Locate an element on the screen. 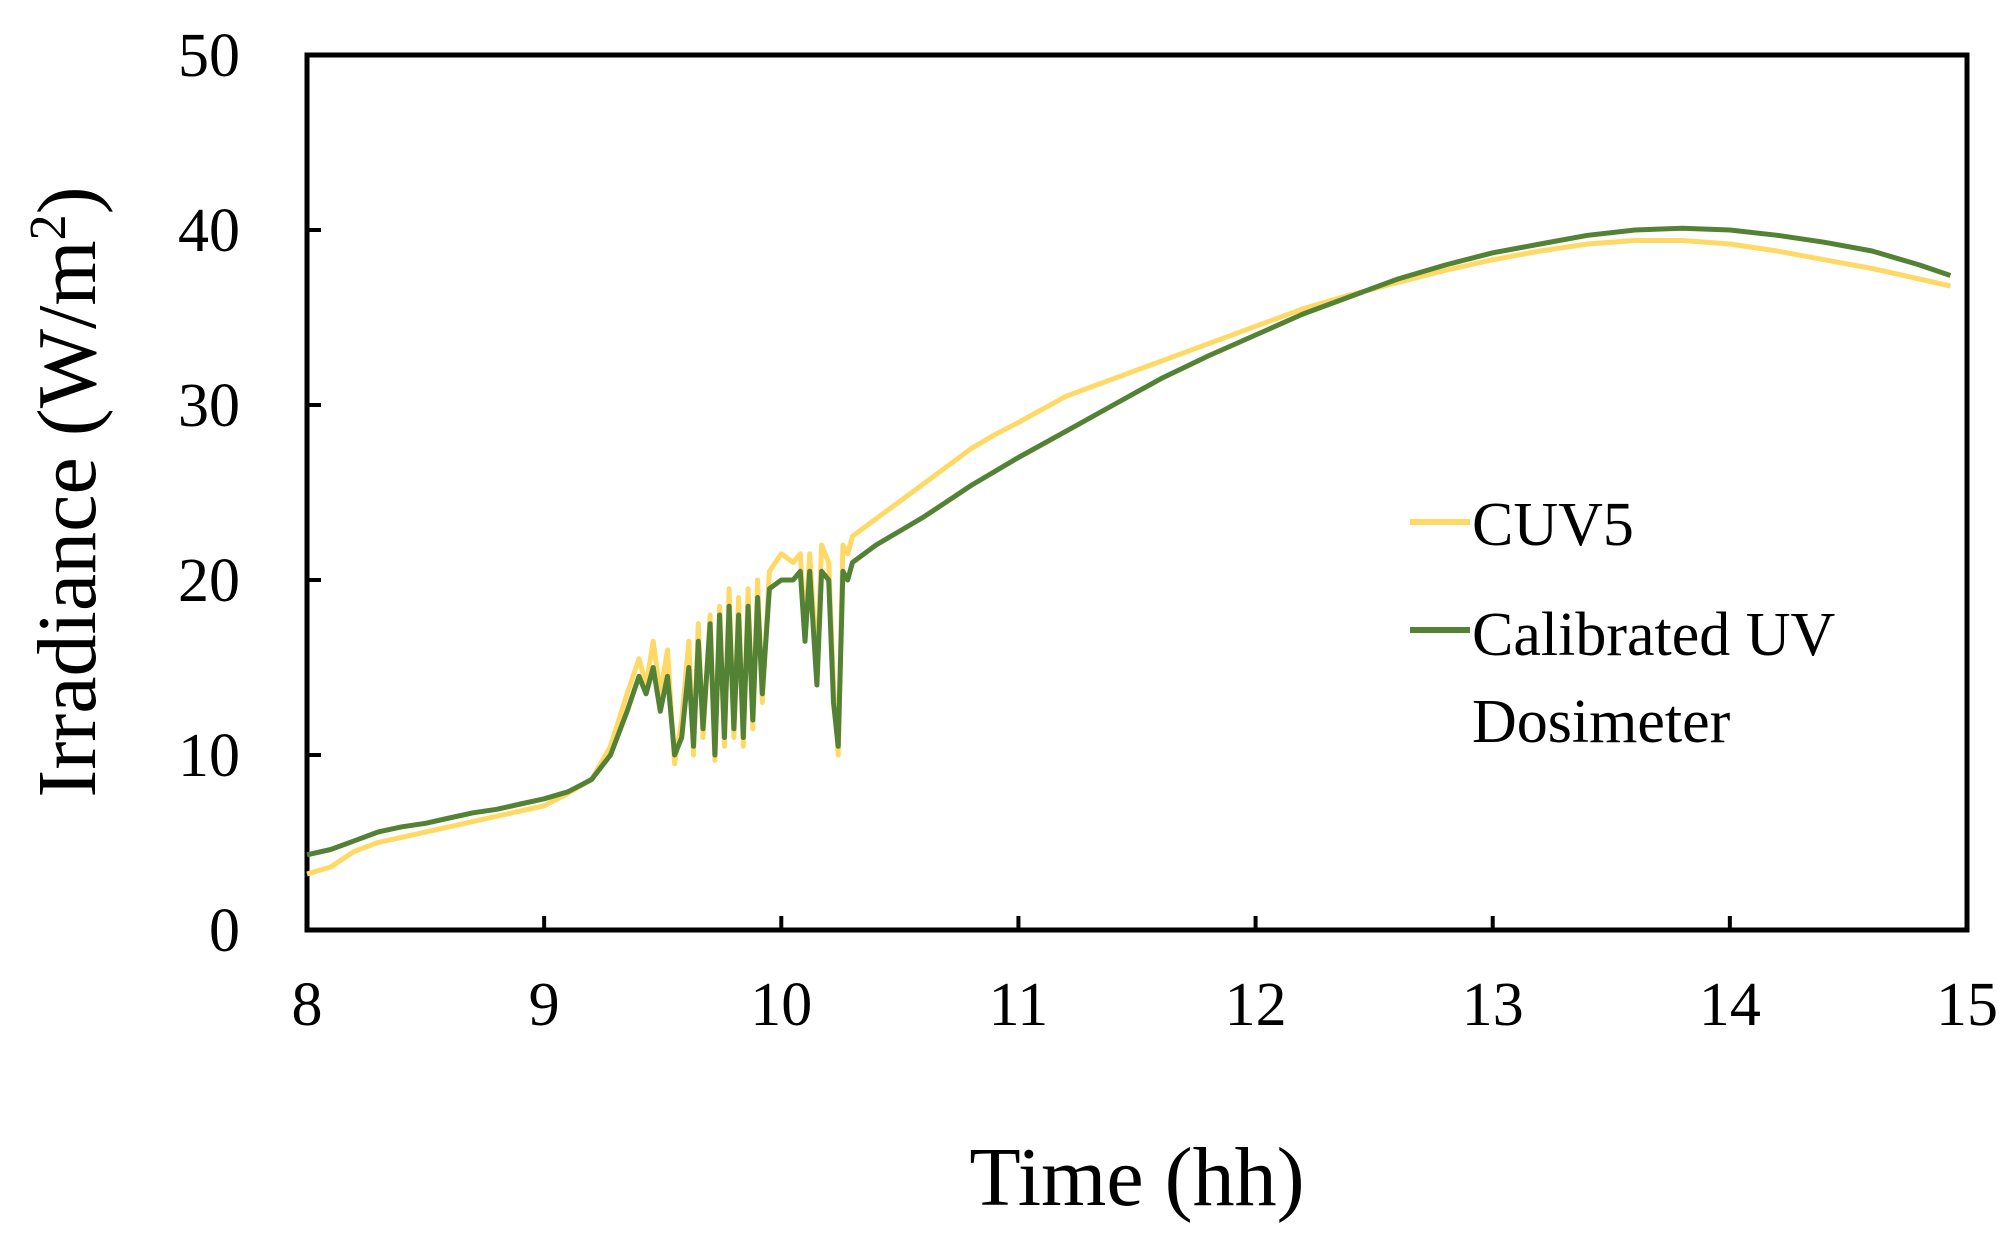 The width and height of the screenshot is (2008, 1240). y-axis-title: Irradiance (W/m2) is located at coordinates (67, 491).